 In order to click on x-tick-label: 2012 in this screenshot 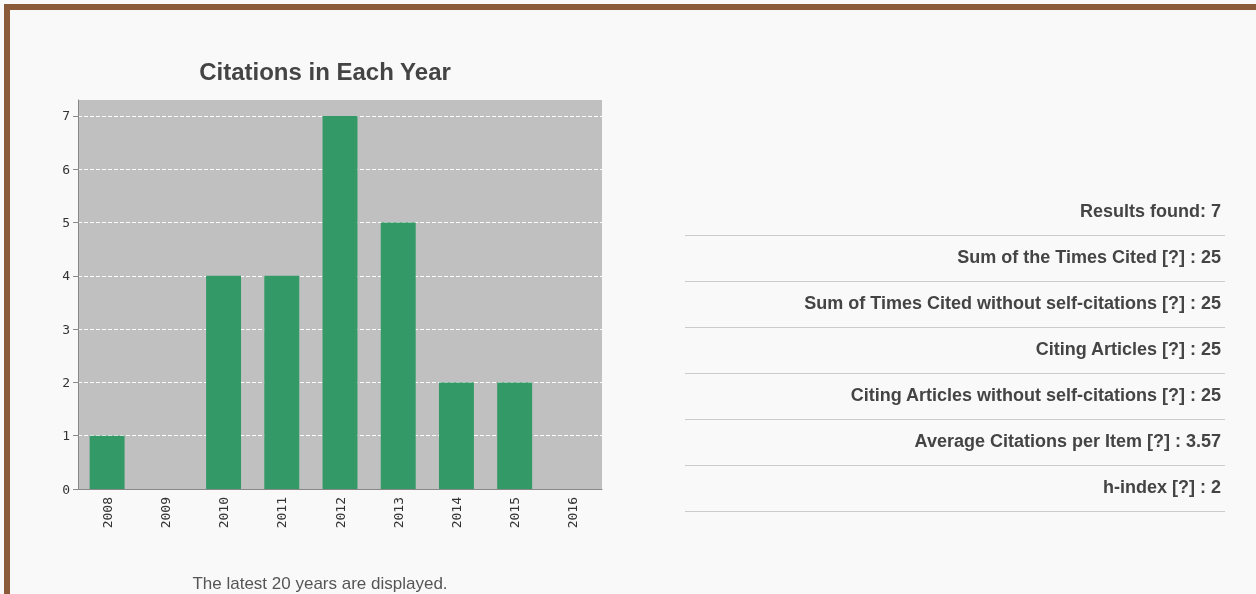, I will do `click(340, 513)`.